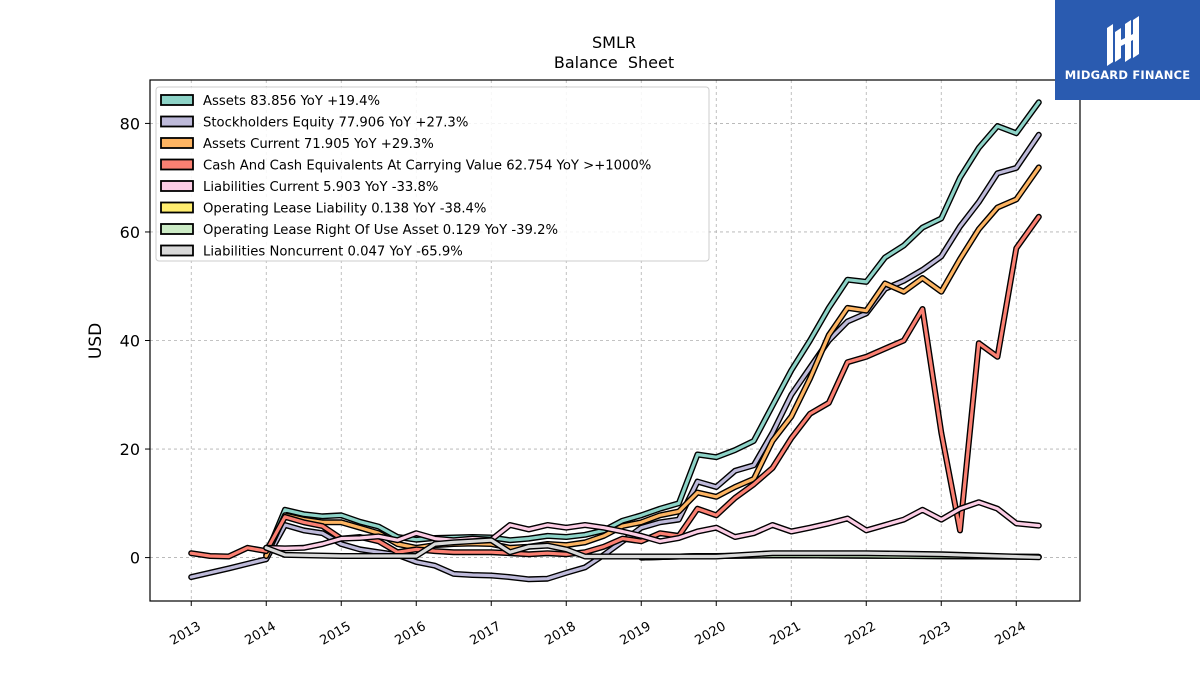 The image size is (1200, 675). What do you see at coordinates (130, 232) in the screenshot?
I see `y-tick-label: 60` at bounding box center [130, 232].